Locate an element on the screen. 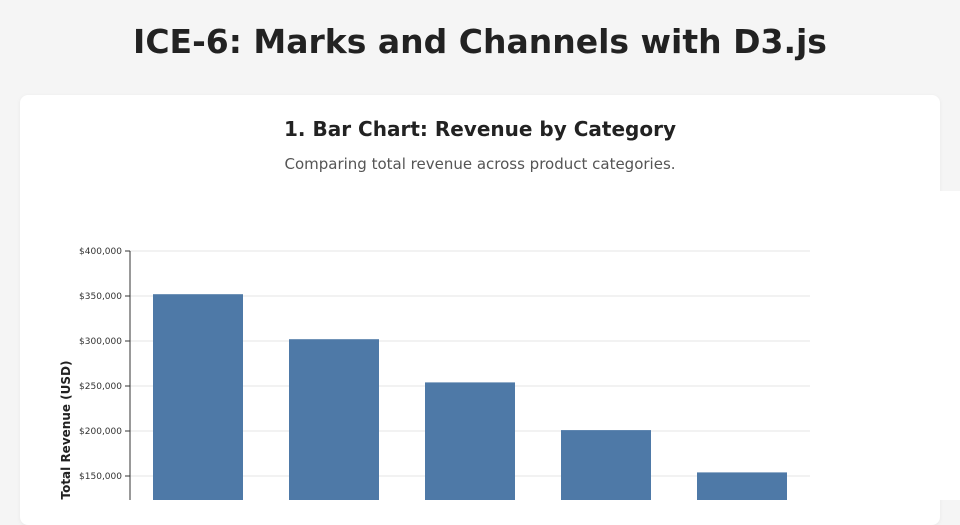 The width and height of the screenshot is (960, 525). y-tick-label: $350,000 is located at coordinates (100, 297).